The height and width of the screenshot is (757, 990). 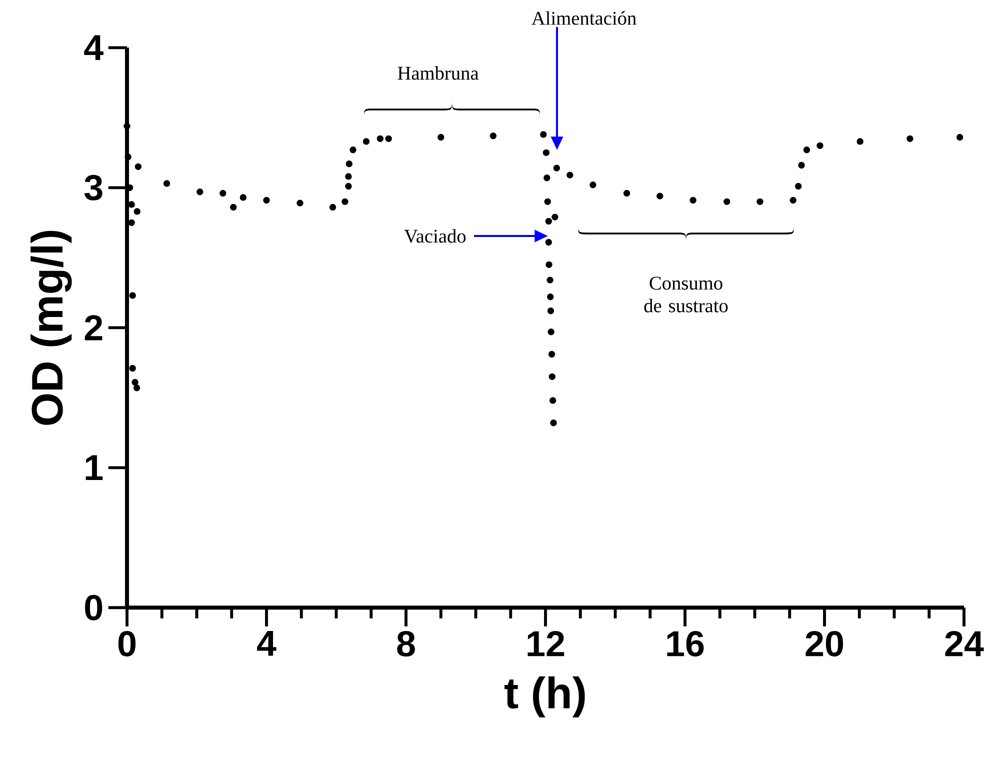 I want to click on y-tick-label: 2, so click(x=93, y=327).